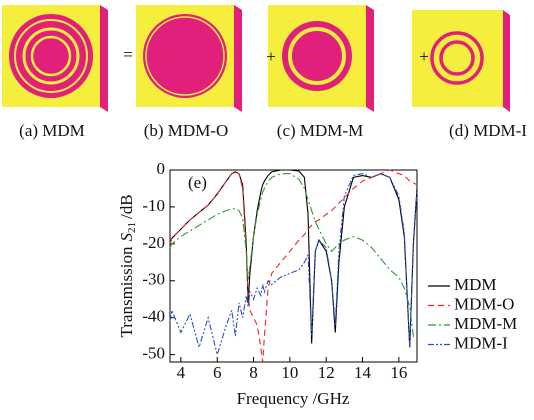 Image resolution: width=534 pixels, height=420 pixels. Describe the element at coordinates (153, 205) in the screenshot. I see `y-tick-label: -10` at that location.